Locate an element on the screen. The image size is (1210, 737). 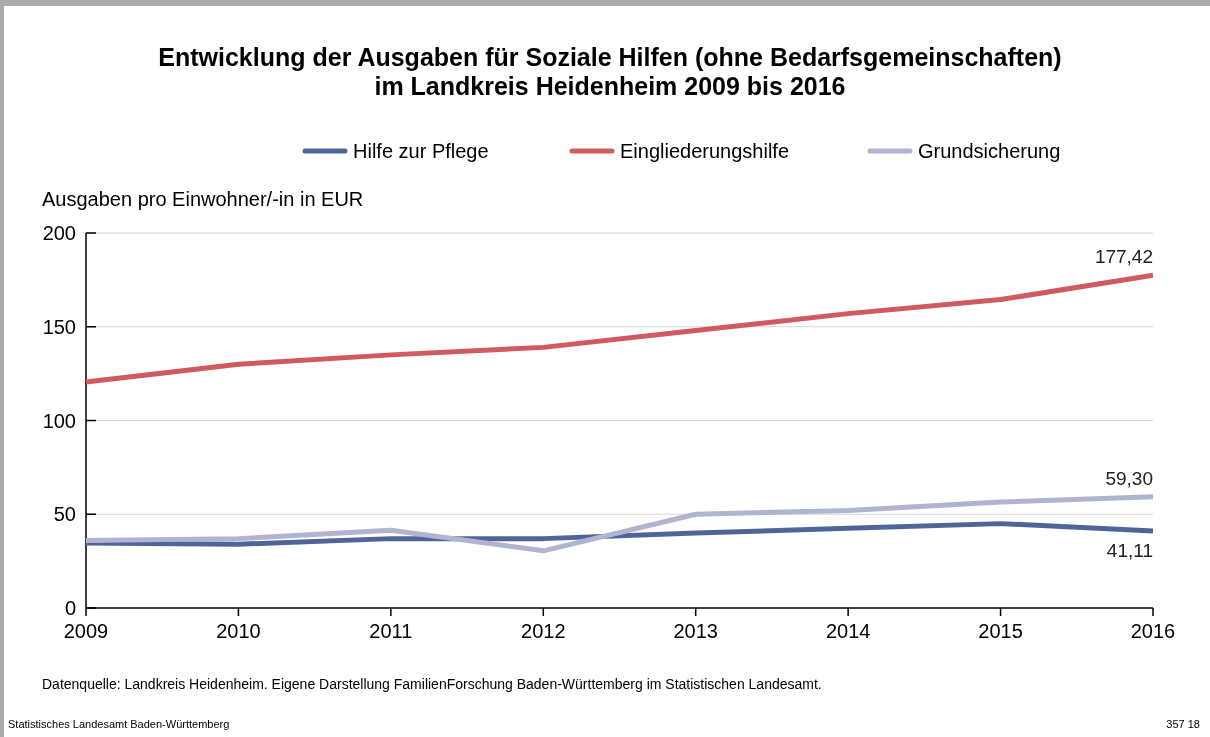
data-label: 41,11 is located at coordinates (1129, 550).